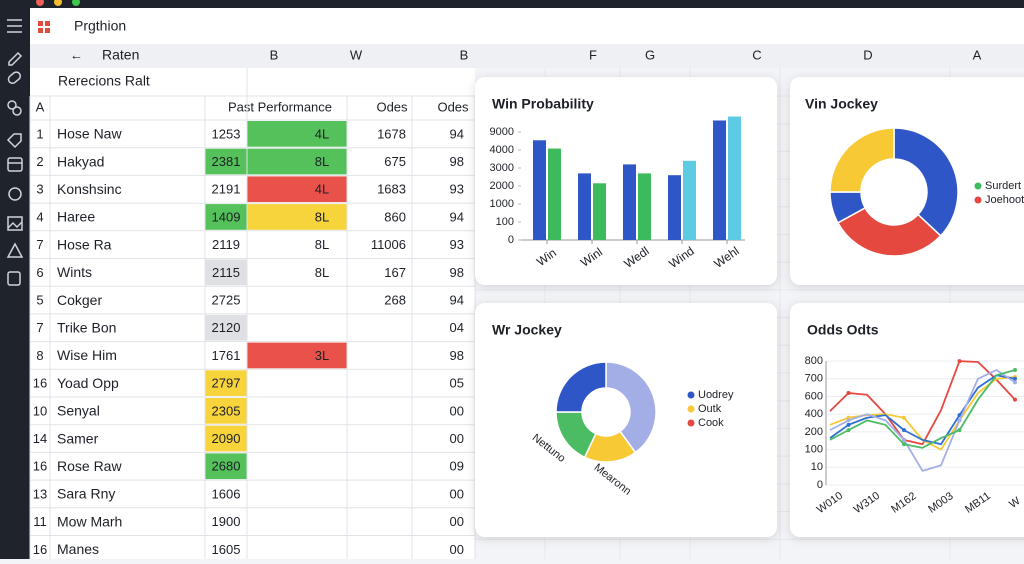 This screenshot has width=1024, height=564. I want to click on chart-title: Win Probability, so click(543, 104).